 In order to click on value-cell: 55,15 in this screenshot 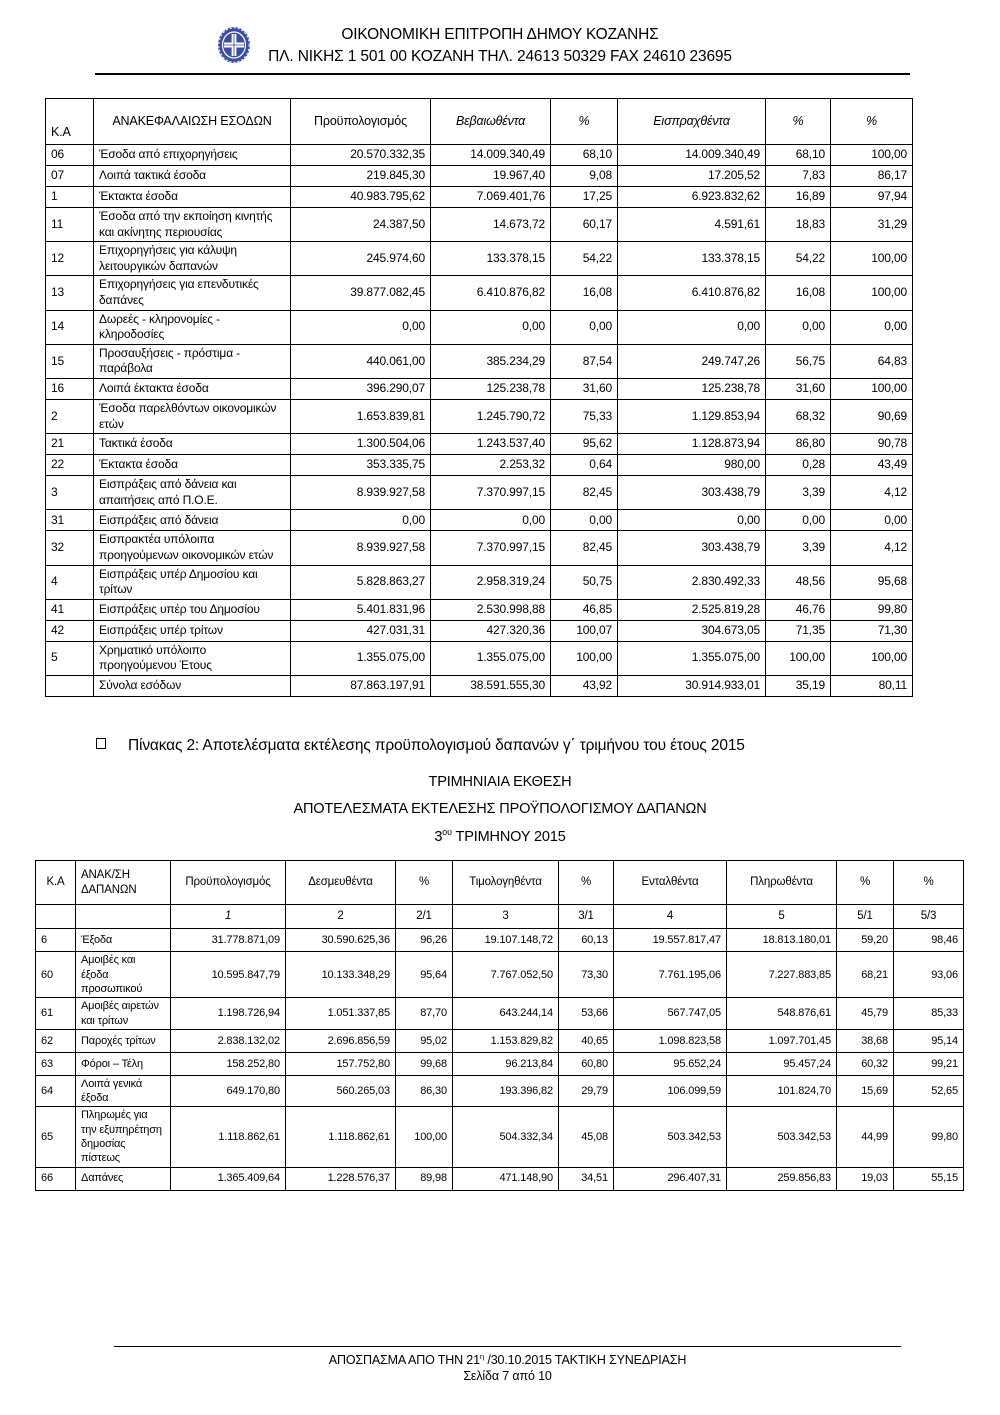, I will do `click(928, 1178)`.